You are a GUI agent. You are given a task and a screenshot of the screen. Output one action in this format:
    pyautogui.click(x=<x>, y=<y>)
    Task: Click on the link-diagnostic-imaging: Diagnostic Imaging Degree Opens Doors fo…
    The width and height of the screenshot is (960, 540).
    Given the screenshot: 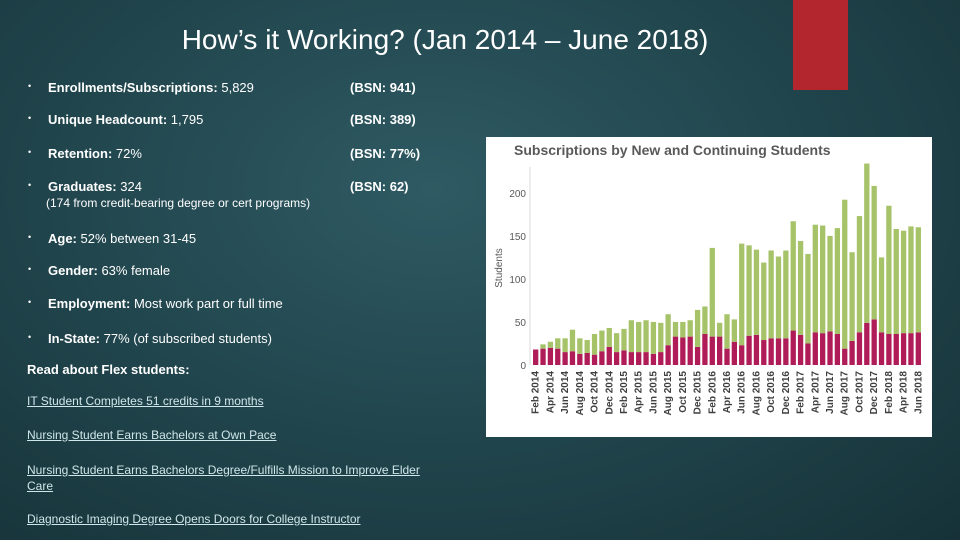 What is the action you would take?
    pyautogui.click(x=194, y=519)
    